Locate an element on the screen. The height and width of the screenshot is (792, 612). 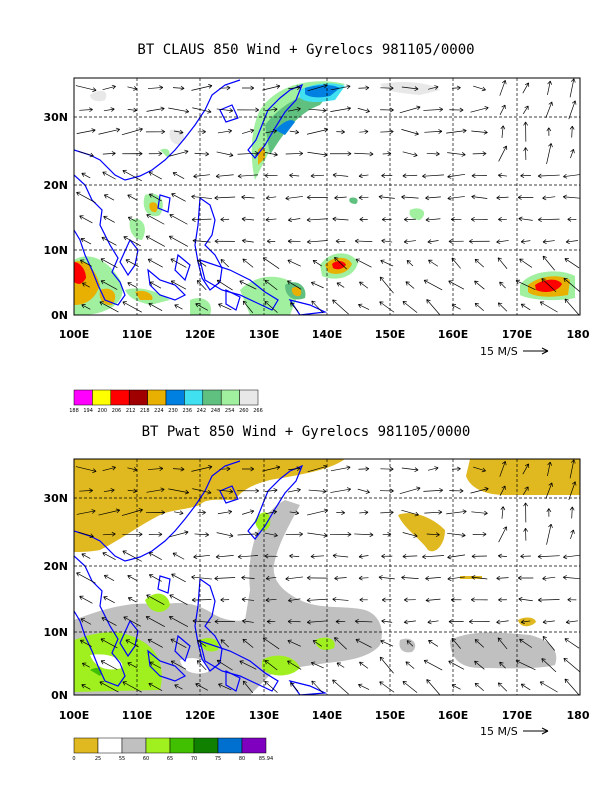
lon-label: 170E is located at coordinates (517, 334).